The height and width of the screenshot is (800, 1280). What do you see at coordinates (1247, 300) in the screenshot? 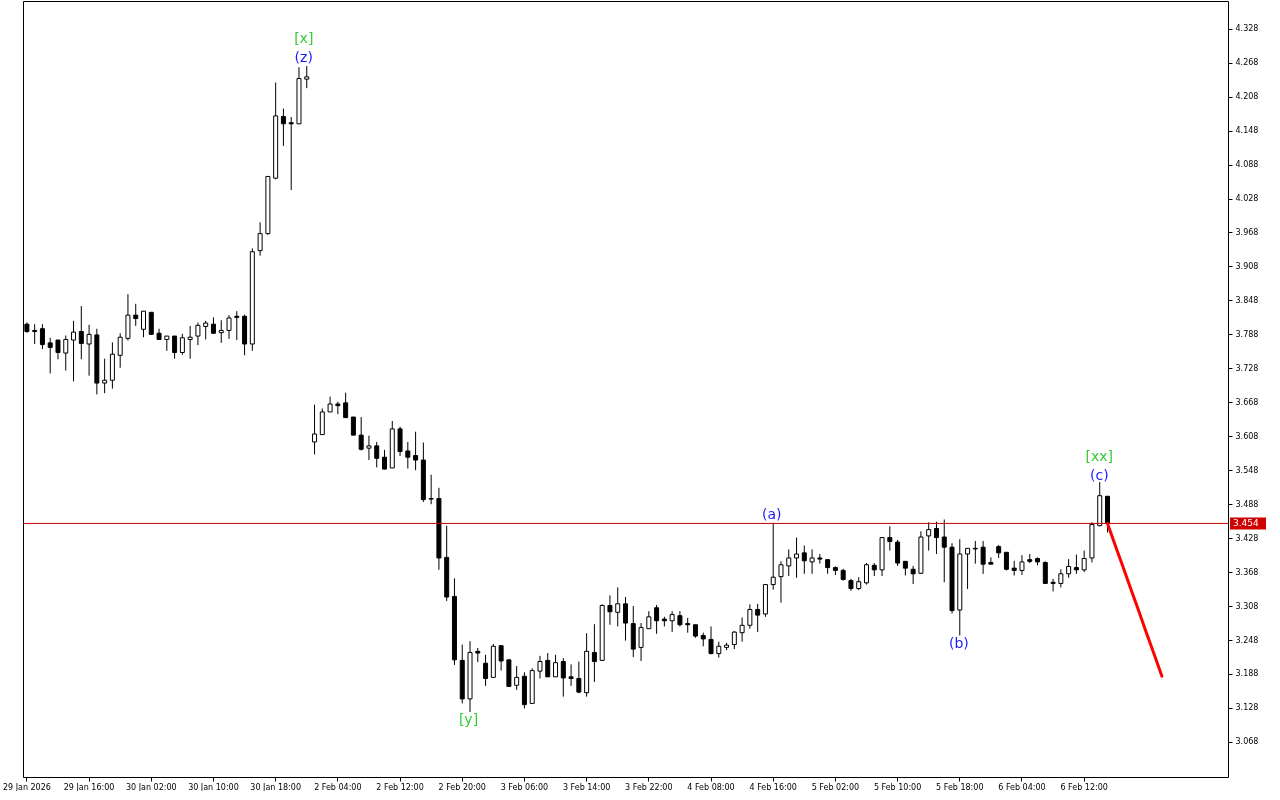
I see `y-tick-label: 3.848` at bounding box center [1247, 300].